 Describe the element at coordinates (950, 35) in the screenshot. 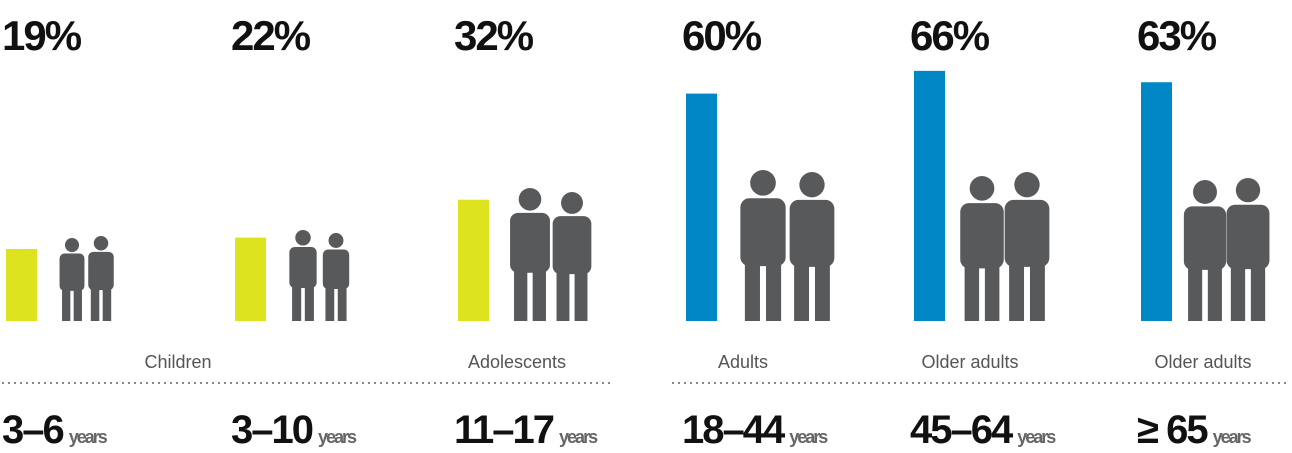

I see `value-label: 66%` at that location.